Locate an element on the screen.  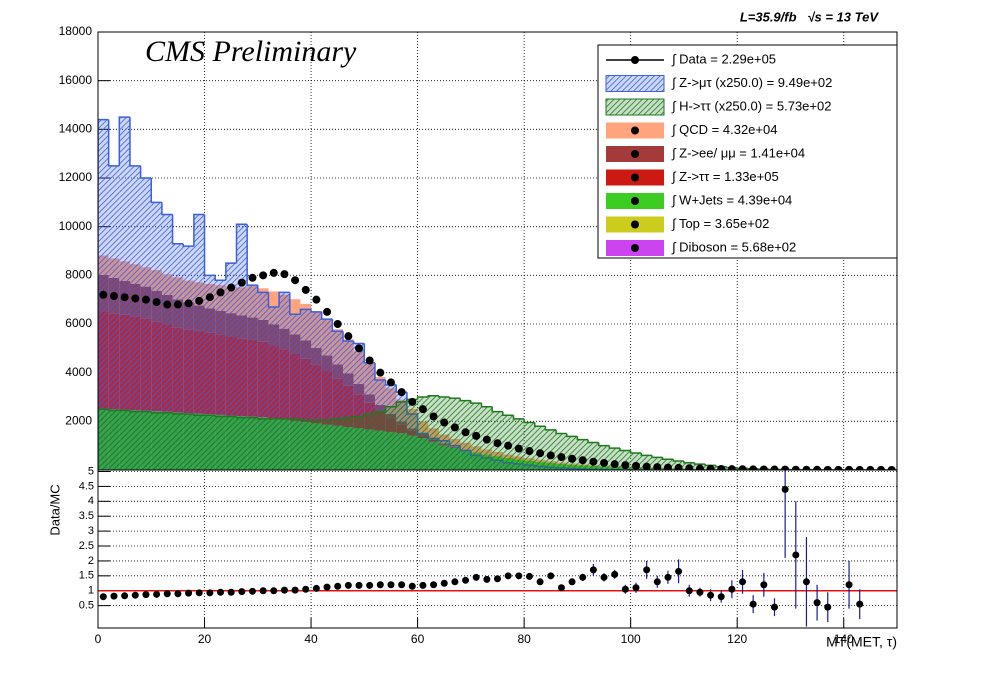
ratio-y-tick-label: 3 is located at coordinates (91, 531).